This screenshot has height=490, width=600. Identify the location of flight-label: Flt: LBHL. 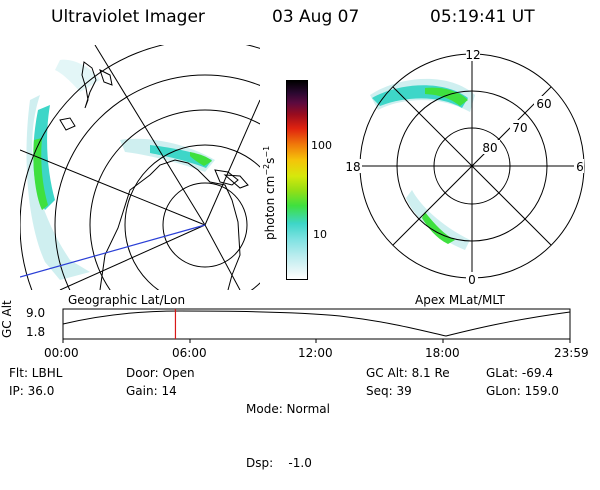
(36, 373).